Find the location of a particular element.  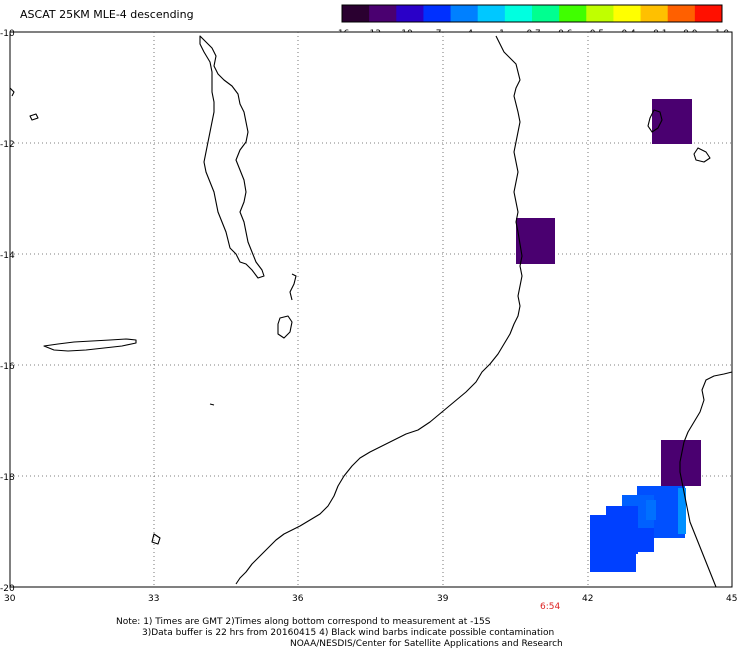

colorbar is located at coordinates (532, 13).